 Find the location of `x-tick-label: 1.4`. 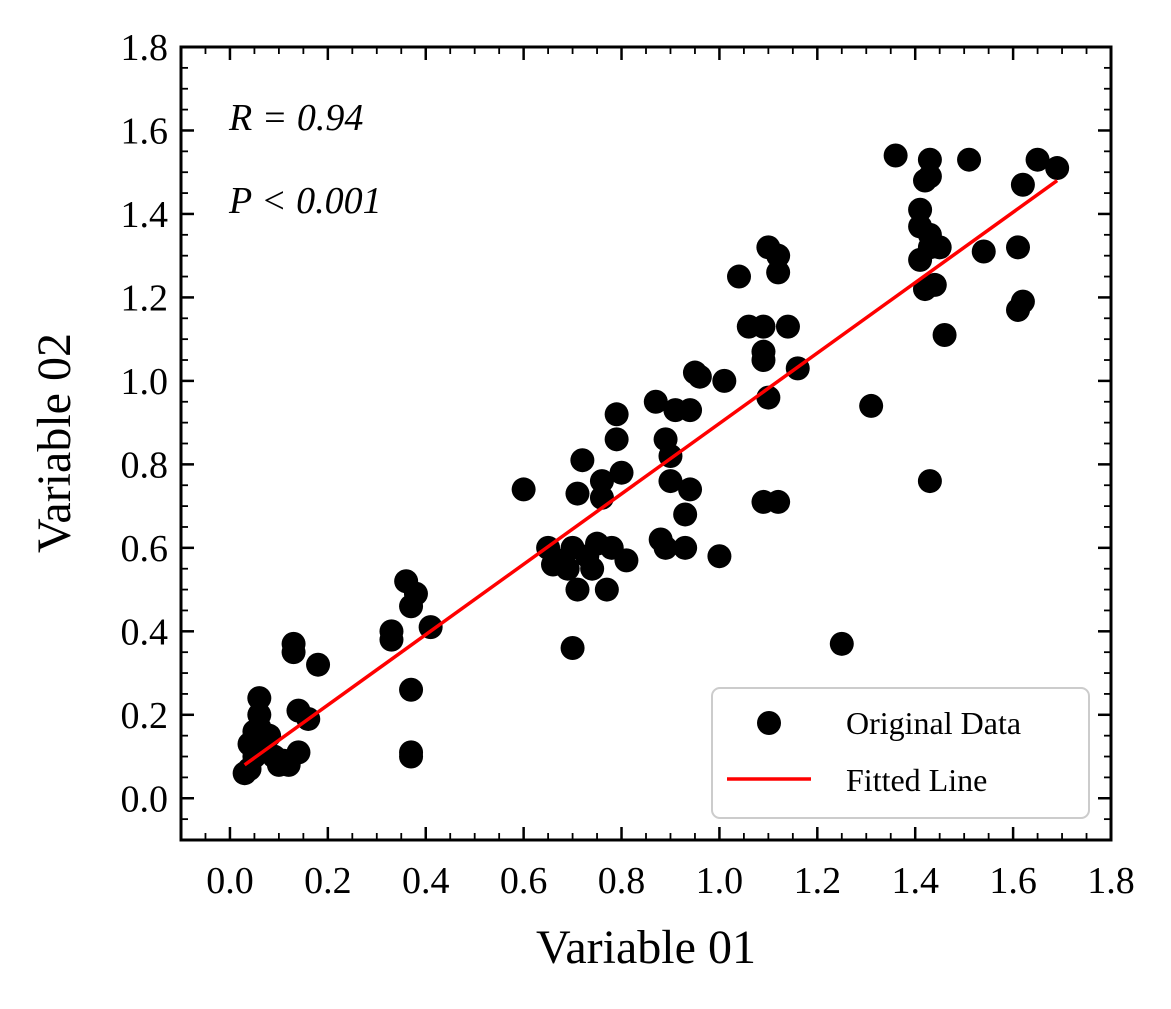

x-tick-label: 1.4 is located at coordinates (915, 881).